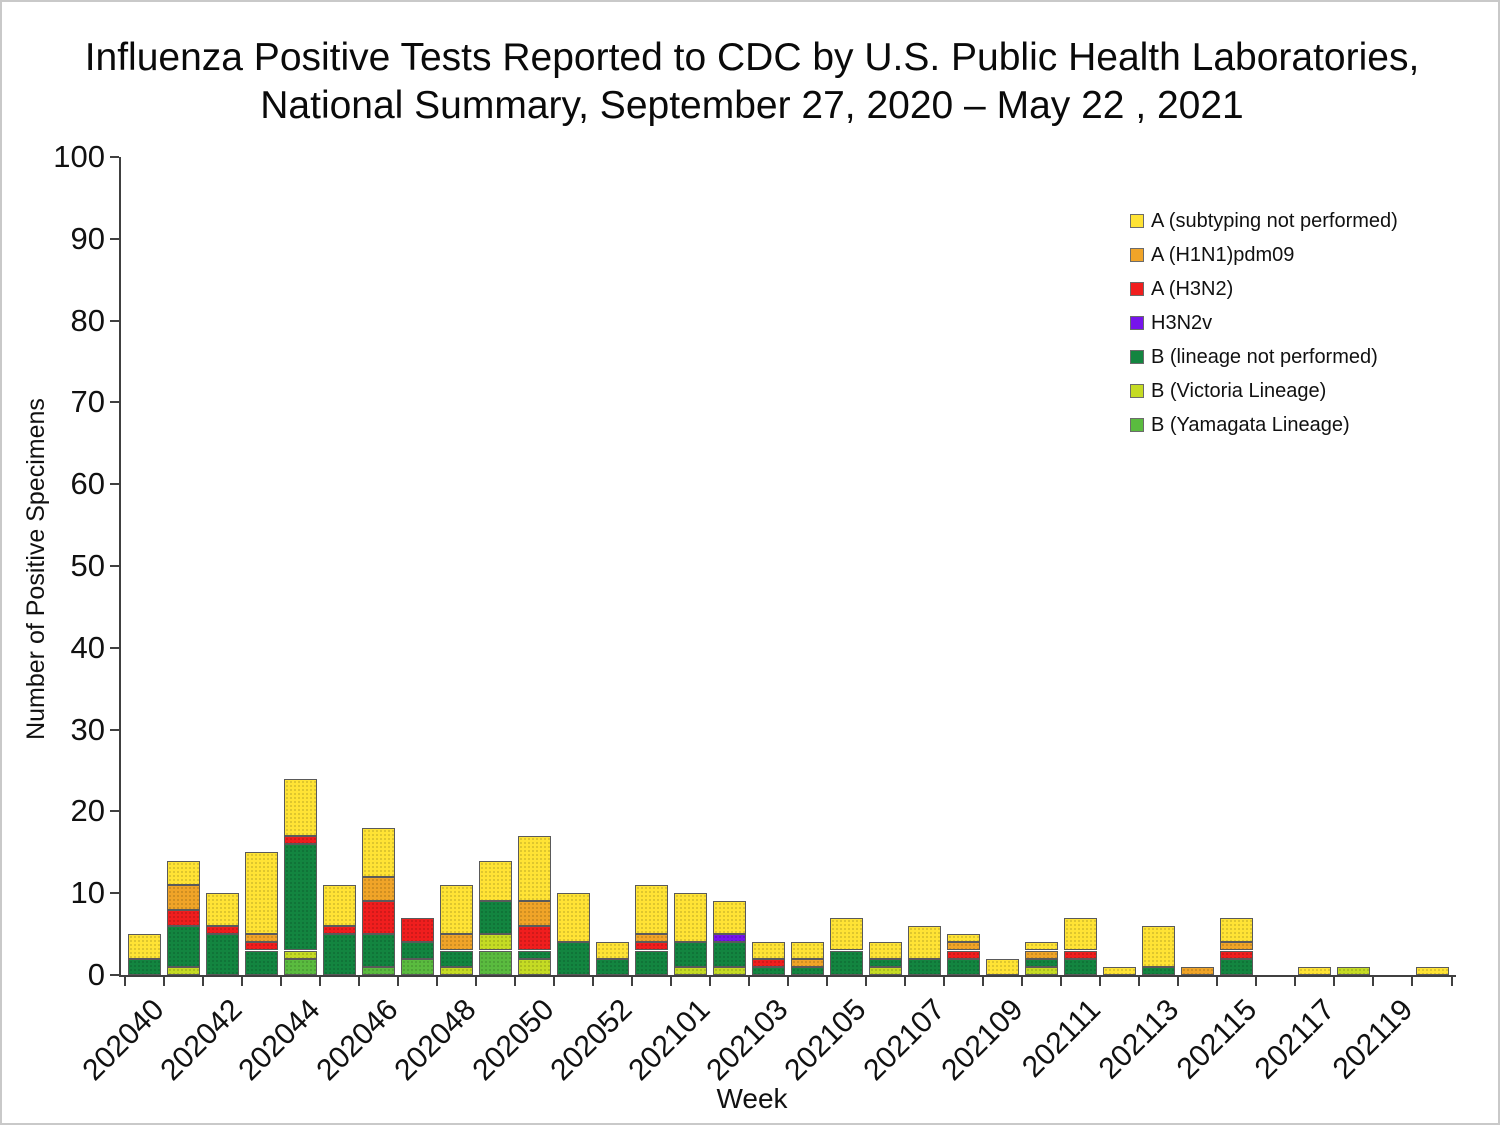 The width and height of the screenshot is (1500, 1125). What do you see at coordinates (87, 729) in the screenshot?
I see `y-tick-label: 30` at bounding box center [87, 729].